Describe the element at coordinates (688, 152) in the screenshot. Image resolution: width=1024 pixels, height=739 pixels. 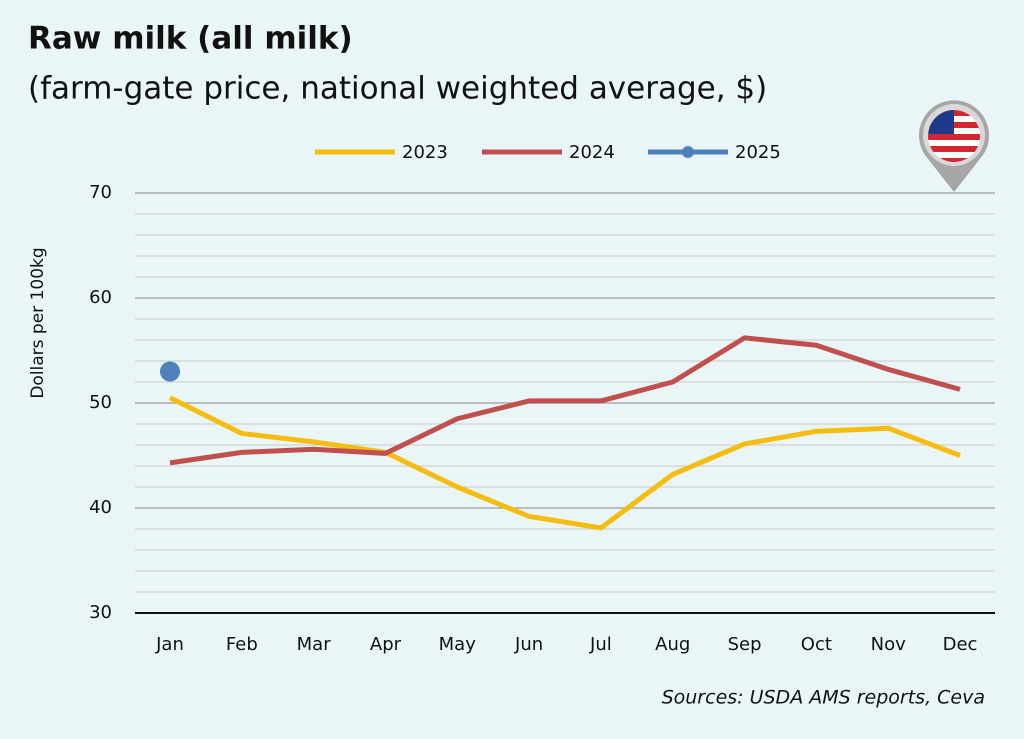
I see `legend-marker` at that location.